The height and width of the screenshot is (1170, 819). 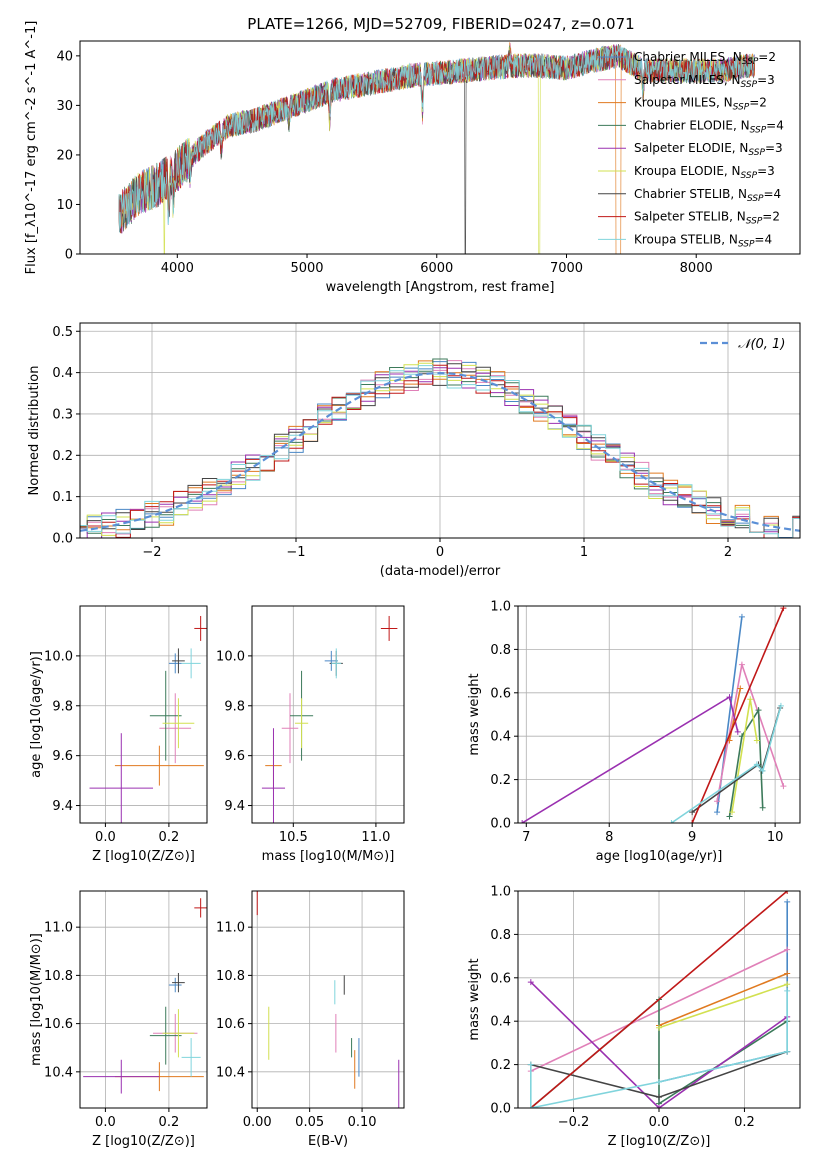 I want to click on legend-entry: 𝒩(0, 1), so click(x=761, y=344).